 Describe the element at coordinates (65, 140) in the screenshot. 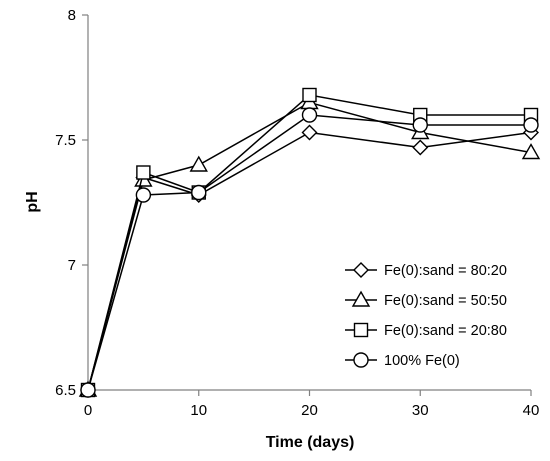

I see `y-tick-label: 7.5` at that location.